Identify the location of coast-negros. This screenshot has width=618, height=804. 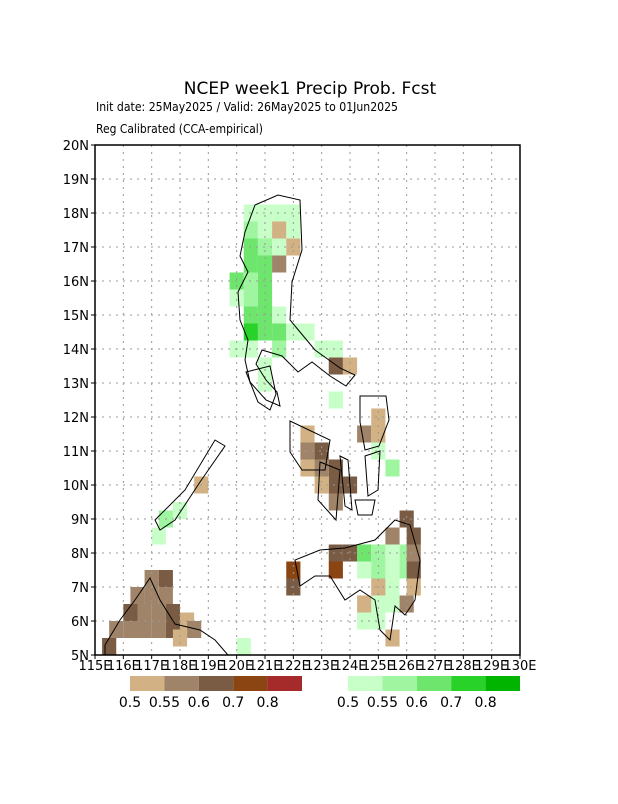
(329, 491).